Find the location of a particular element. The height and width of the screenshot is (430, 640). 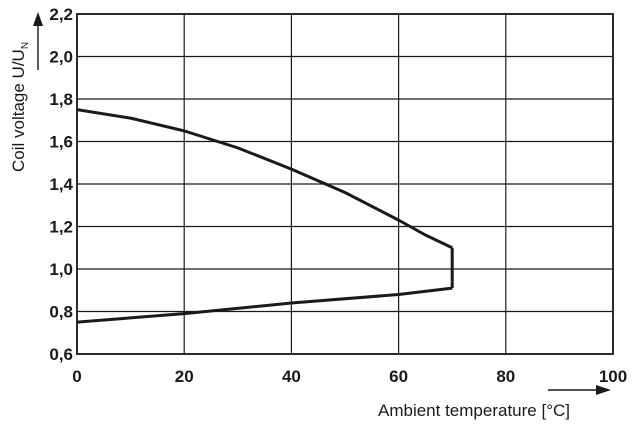

y-axis-title-main: Coil voltage U/U is located at coordinates (18, 110).